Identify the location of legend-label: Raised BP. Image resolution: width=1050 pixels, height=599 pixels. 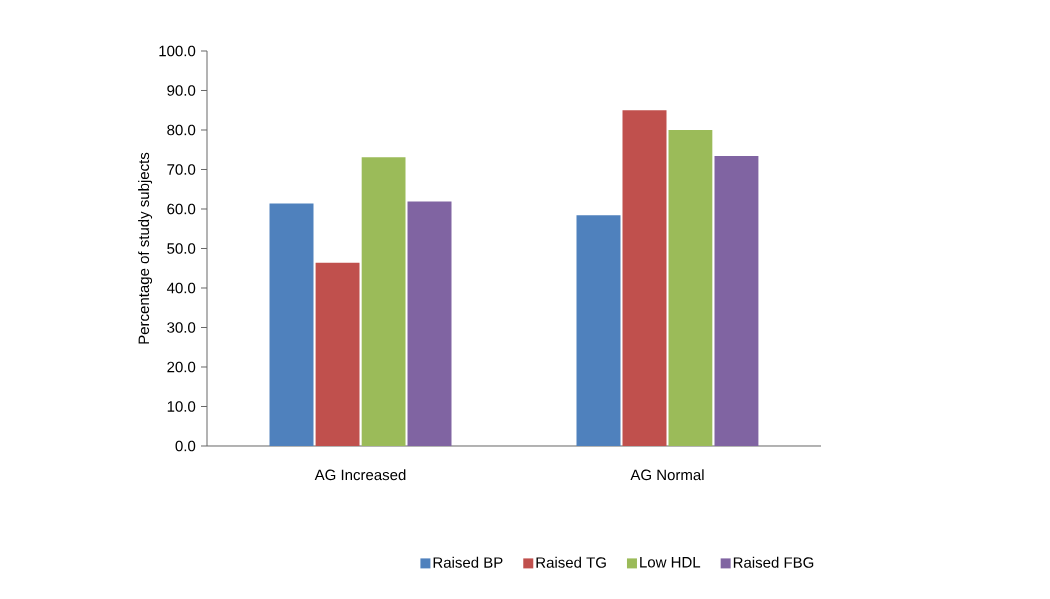
(468, 562).